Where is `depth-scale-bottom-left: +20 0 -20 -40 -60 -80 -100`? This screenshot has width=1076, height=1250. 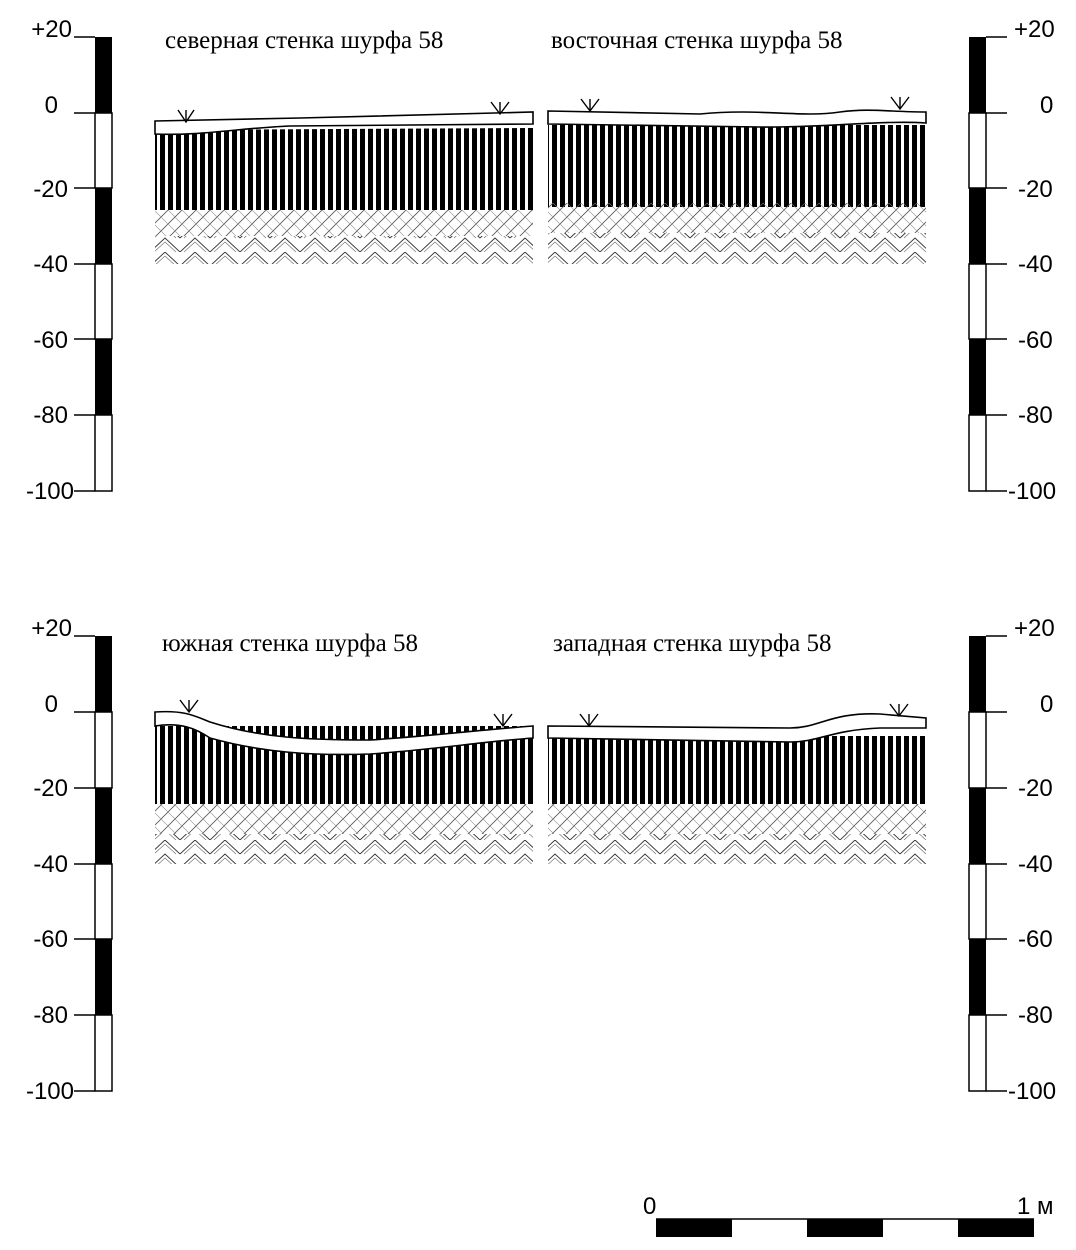 depth-scale-bottom-left: +20 0 -20 -40 -60 -80 -100 is located at coordinates (69, 860).